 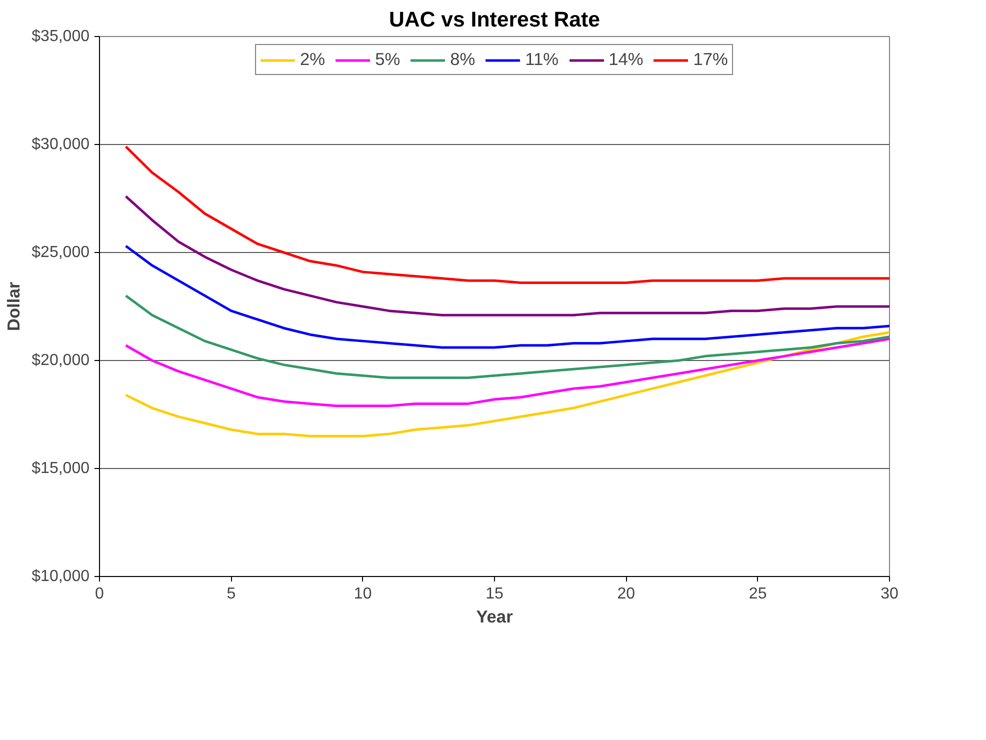 What do you see at coordinates (61, 144) in the screenshot?
I see `y-tick-label: $30,000` at bounding box center [61, 144].